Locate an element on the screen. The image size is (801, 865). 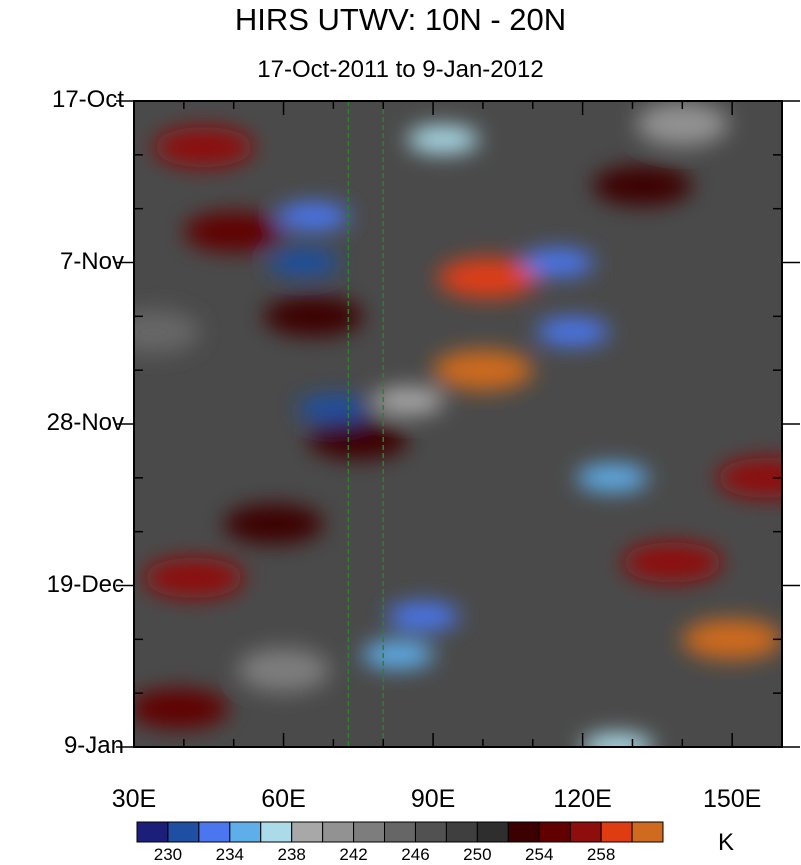
chart-title: HIRS UTWV: 10N - 20N is located at coordinates (400, 19).